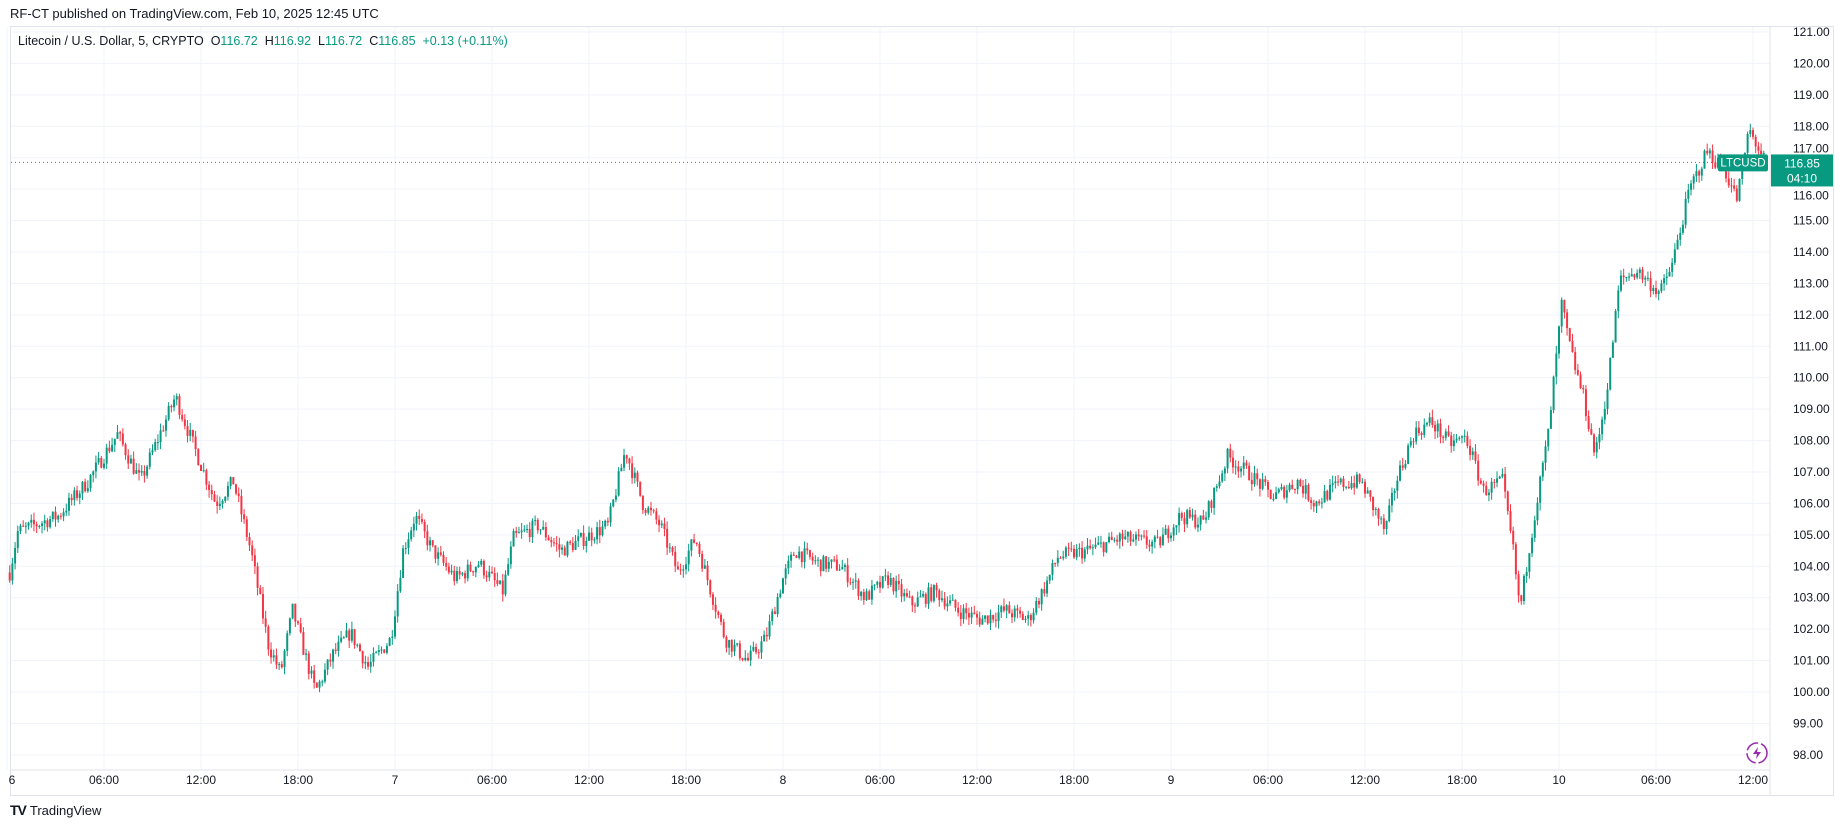 The width and height of the screenshot is (1835, 828). I want to click on symbol-name: Litecoin / U.S. Dollar, 5, CRYPTO, so click(111, 41).